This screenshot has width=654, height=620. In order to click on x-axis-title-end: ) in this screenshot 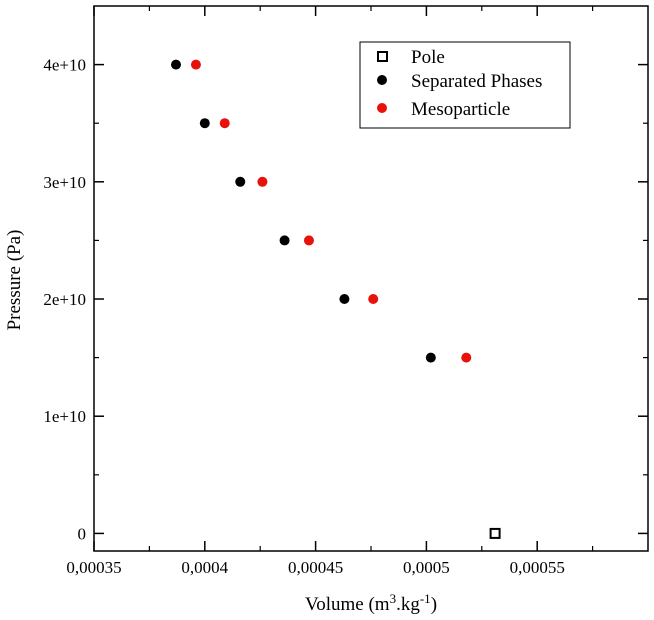, I will do `click(434, 604)`.